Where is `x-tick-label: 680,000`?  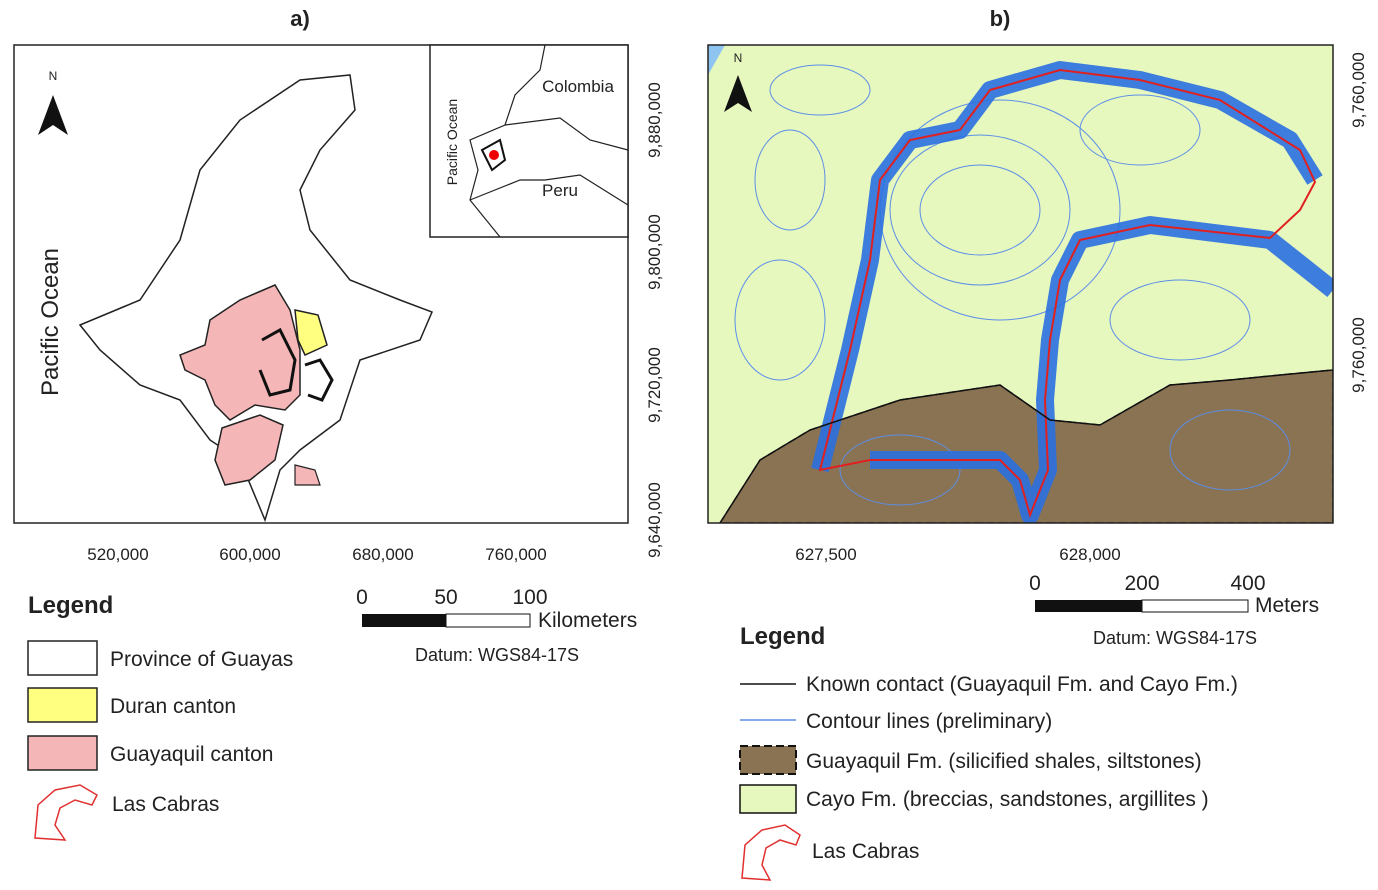
x-tick-label: 680,000 is located at coordinates (382, 554).